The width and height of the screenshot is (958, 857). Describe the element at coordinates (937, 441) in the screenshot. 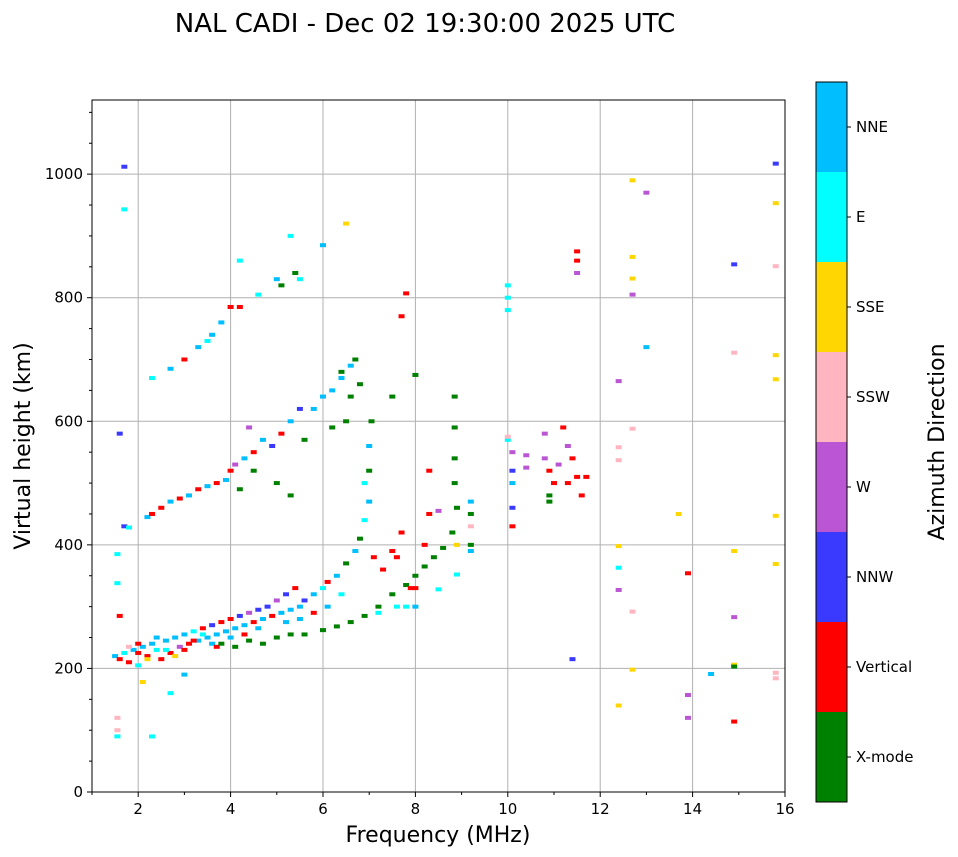

I see `colorbar-label: Azimuth Direction` at that location.